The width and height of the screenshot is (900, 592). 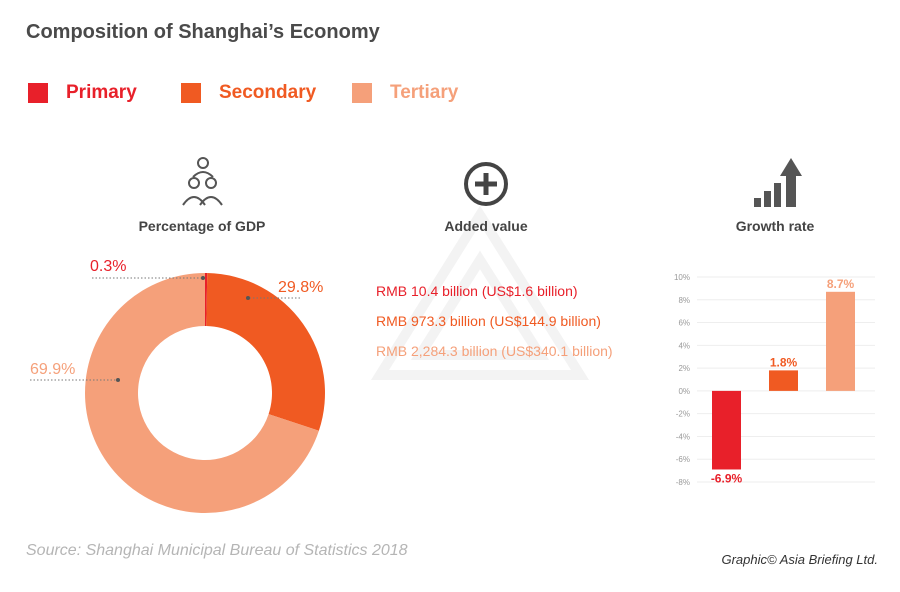 What do you see at coordinates (202, 393) in the screenshot?
I see `donut-slice-tertiary` at bounding box center [202, 393].